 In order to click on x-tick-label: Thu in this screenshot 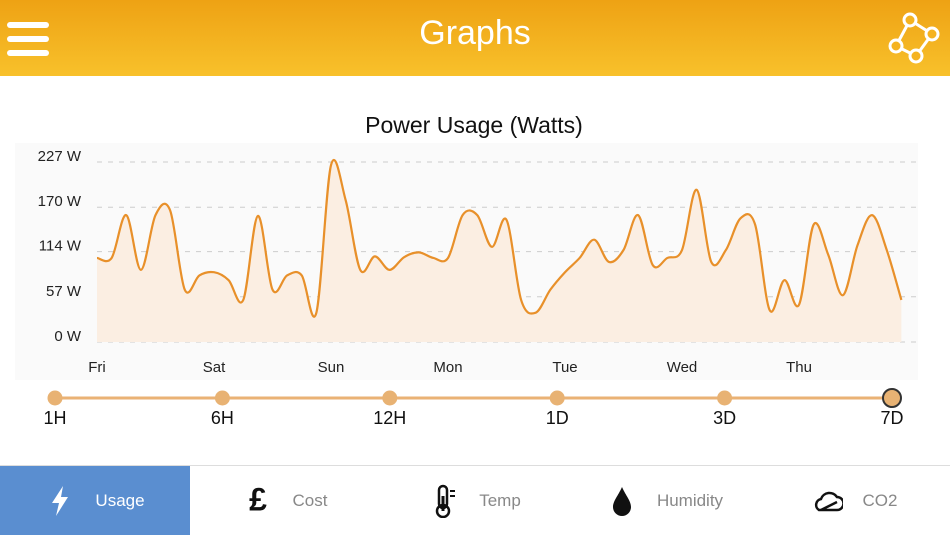, I will do `click(799, 367)`.